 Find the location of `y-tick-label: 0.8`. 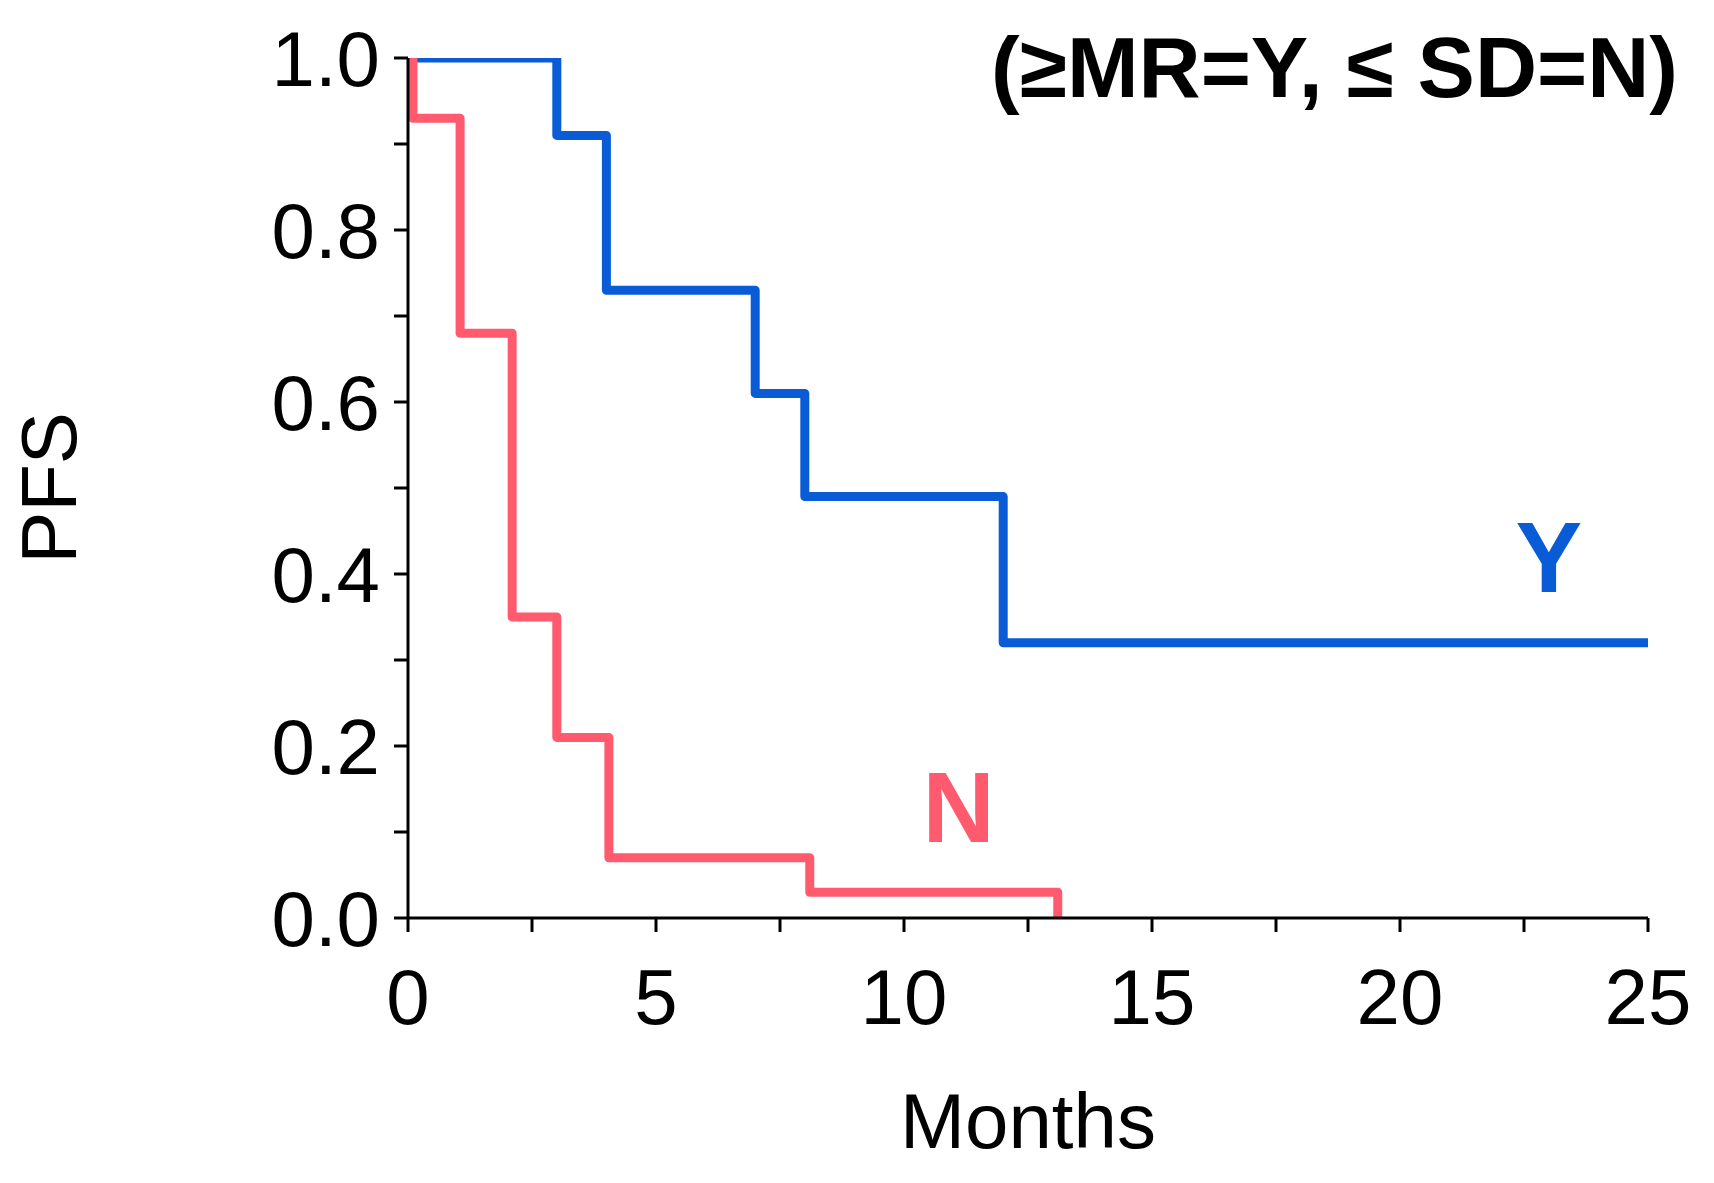

y-tick-label: 0.8 is located at coordinates (325, 230).